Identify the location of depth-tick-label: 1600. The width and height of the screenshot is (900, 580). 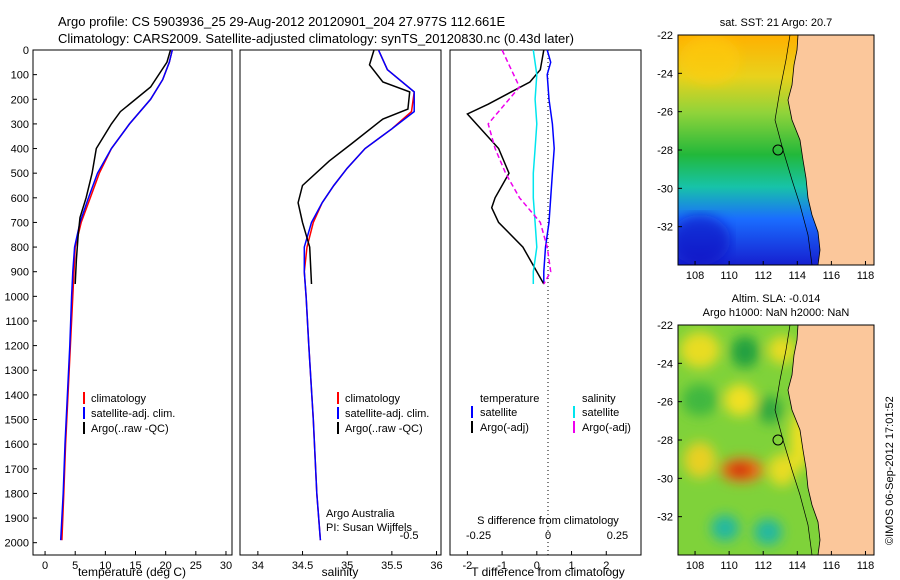
(17, 445).